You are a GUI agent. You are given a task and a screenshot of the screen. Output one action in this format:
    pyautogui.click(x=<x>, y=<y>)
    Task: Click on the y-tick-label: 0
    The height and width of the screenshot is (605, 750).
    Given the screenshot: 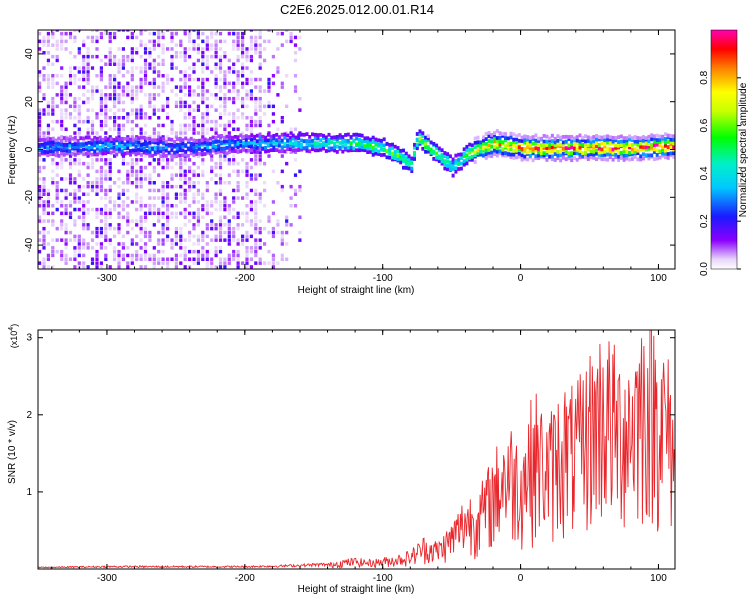 What is the action you would take?
    pyautogui.click(x=29, y=149)
    